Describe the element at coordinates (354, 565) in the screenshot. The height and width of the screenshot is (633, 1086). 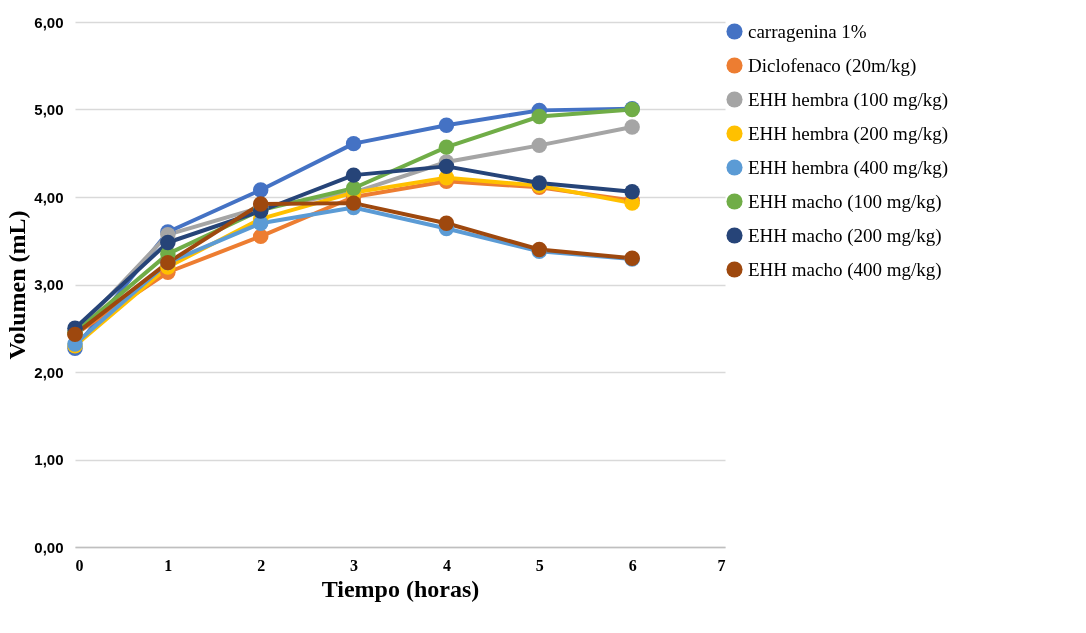
I see `x-tick-label: 3` at that location.